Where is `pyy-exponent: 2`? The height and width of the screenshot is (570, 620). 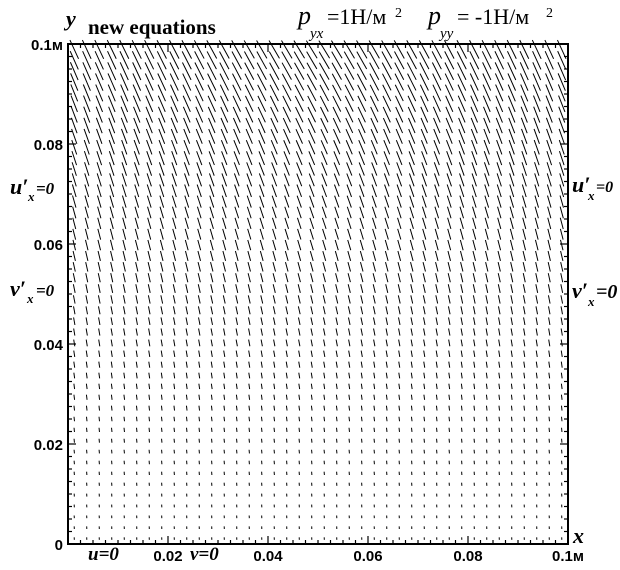
pyy-exponent: 2 is located at coordinates (549, 13).